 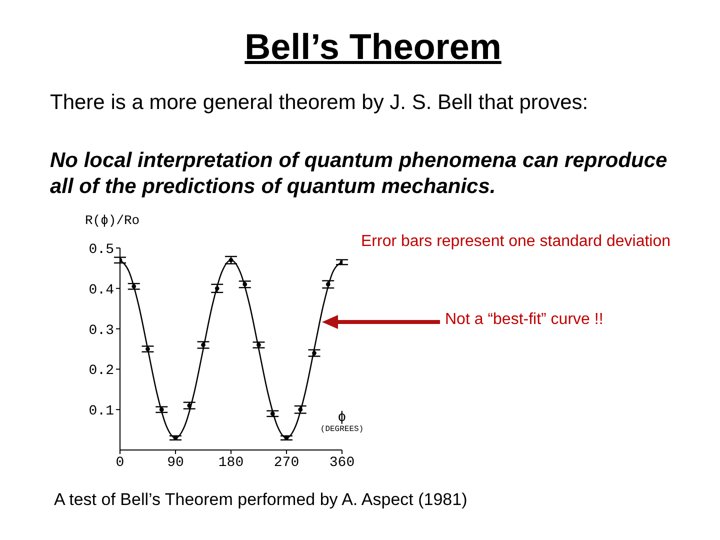 I want to click on y-tick-label: 0.1, so click(x=101, y=412).